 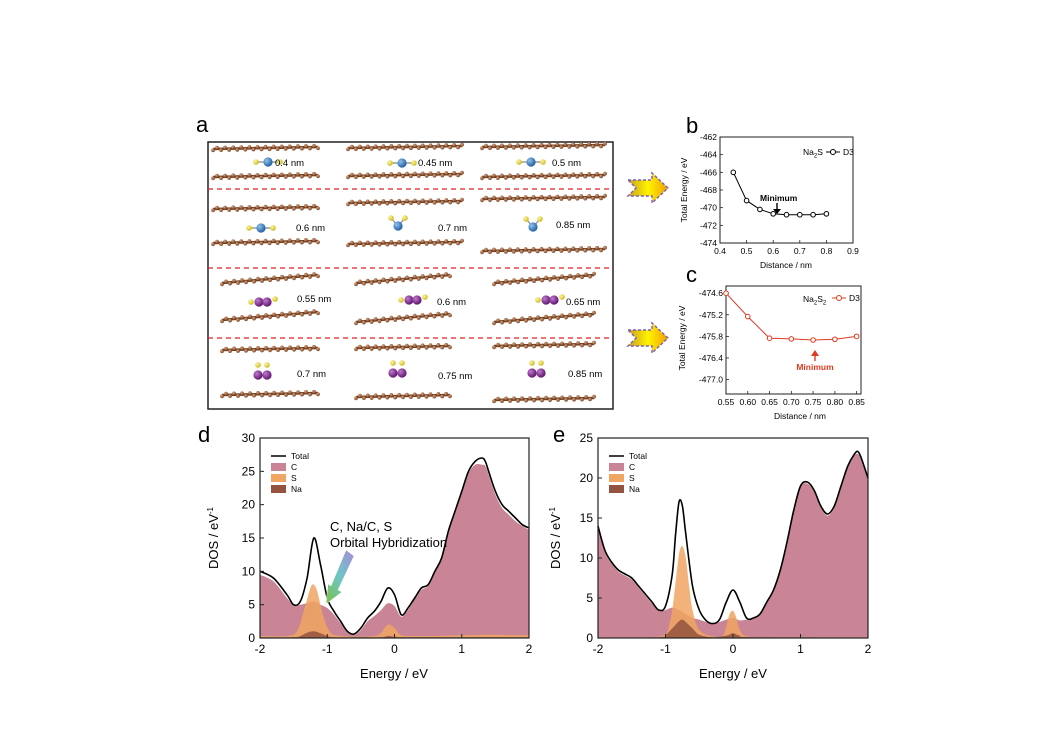 I want to click on x-tick-label: 0, so click(x=733, y=649).